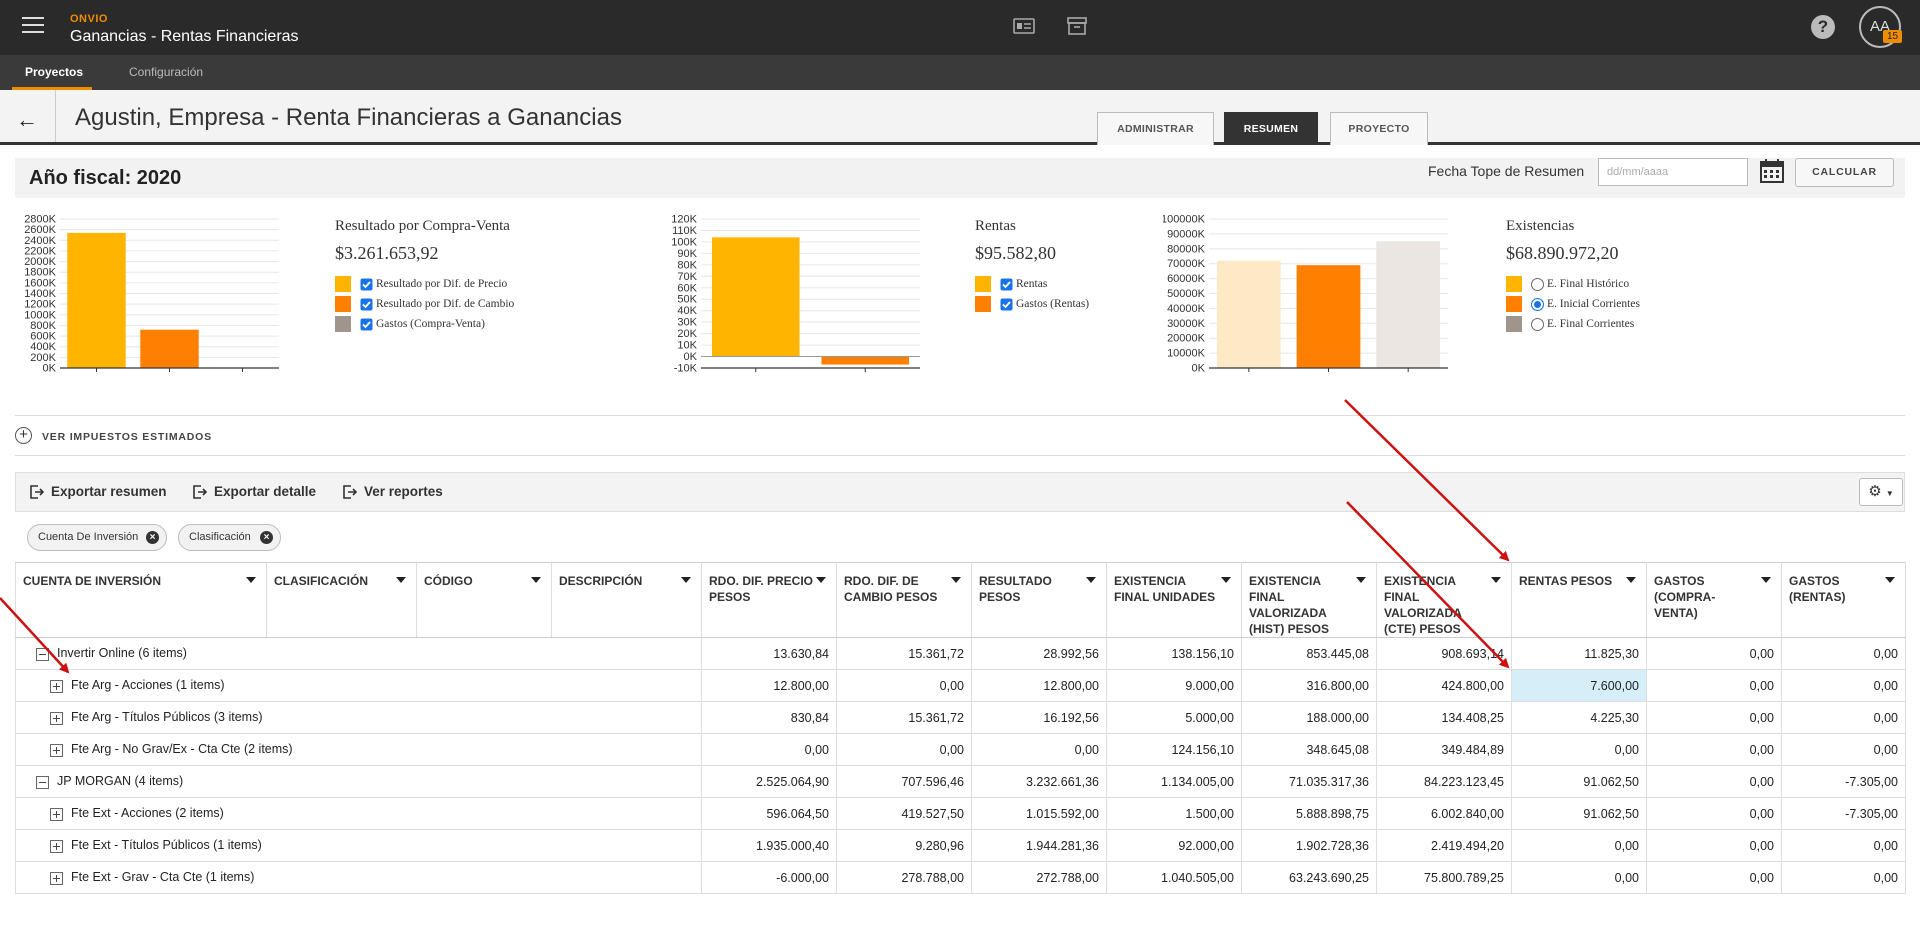  What do you see at coordinates (626, 600) in the screenshot?
I see `column-header: DESCRIPCIÓN` at bounding box center [626, 600].